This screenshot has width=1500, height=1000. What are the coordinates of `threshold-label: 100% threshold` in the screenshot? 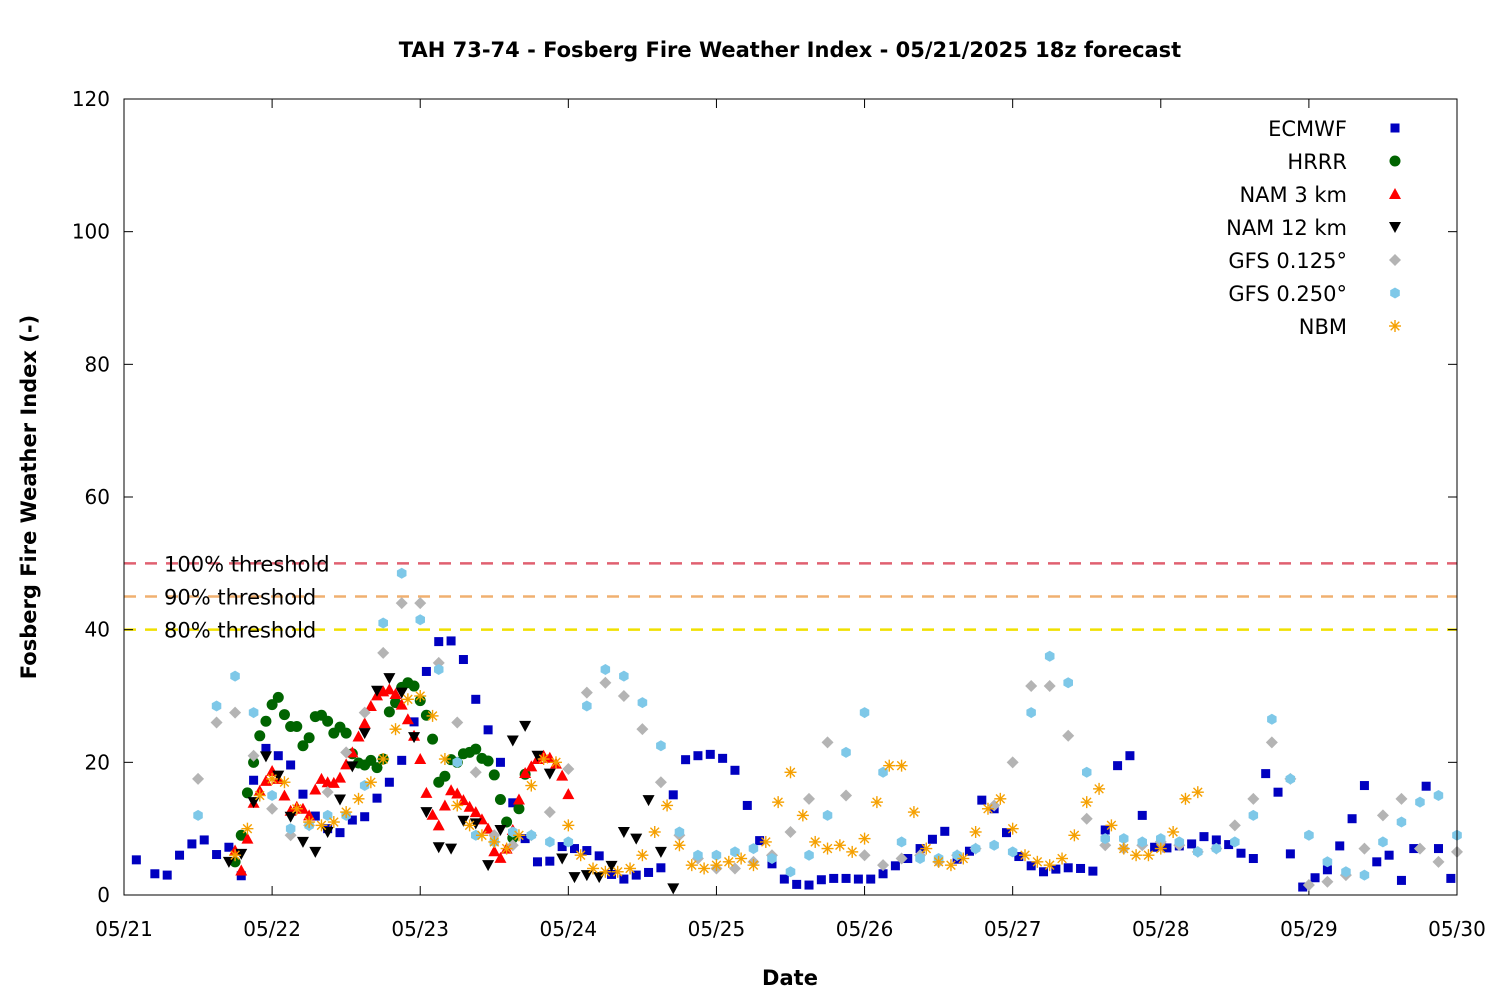 It's located at (247, 564).